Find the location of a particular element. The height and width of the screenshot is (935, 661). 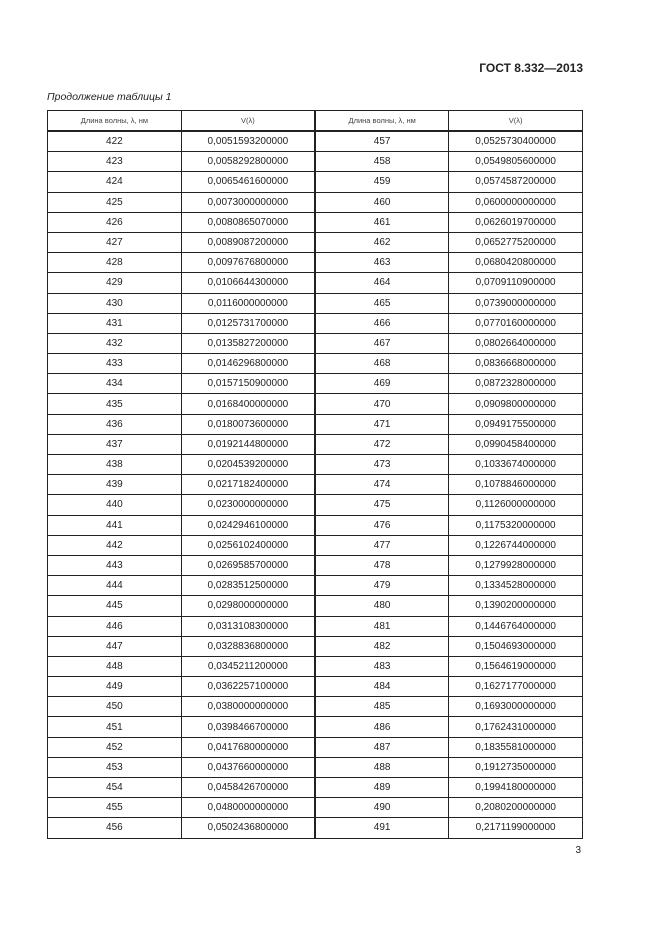

v-value-cell: 0,0525730400000 is located at coordinates (515, 141).